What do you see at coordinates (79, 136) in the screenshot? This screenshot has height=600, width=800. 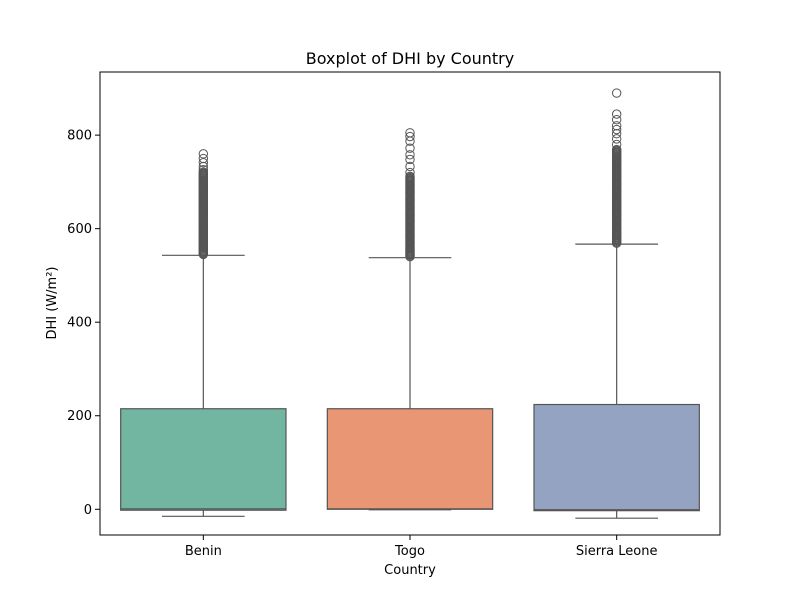 I see `y-tick-label: 800` at bounding box center [79, 136].